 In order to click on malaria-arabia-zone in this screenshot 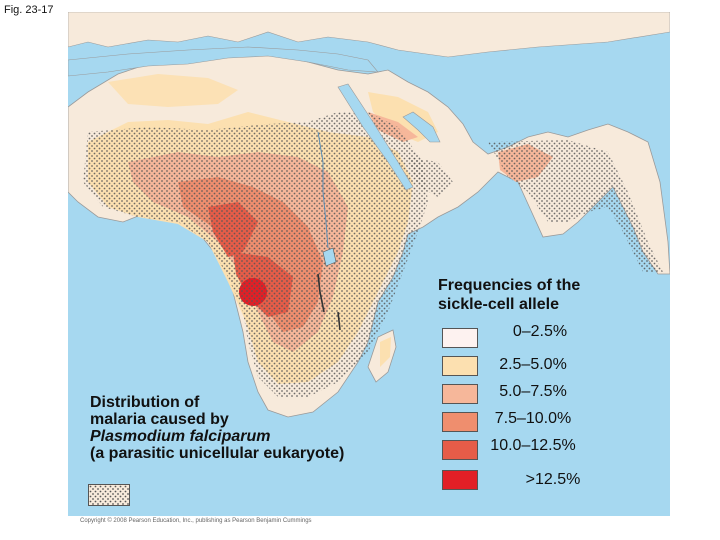, I will do `click(430, 177)`.